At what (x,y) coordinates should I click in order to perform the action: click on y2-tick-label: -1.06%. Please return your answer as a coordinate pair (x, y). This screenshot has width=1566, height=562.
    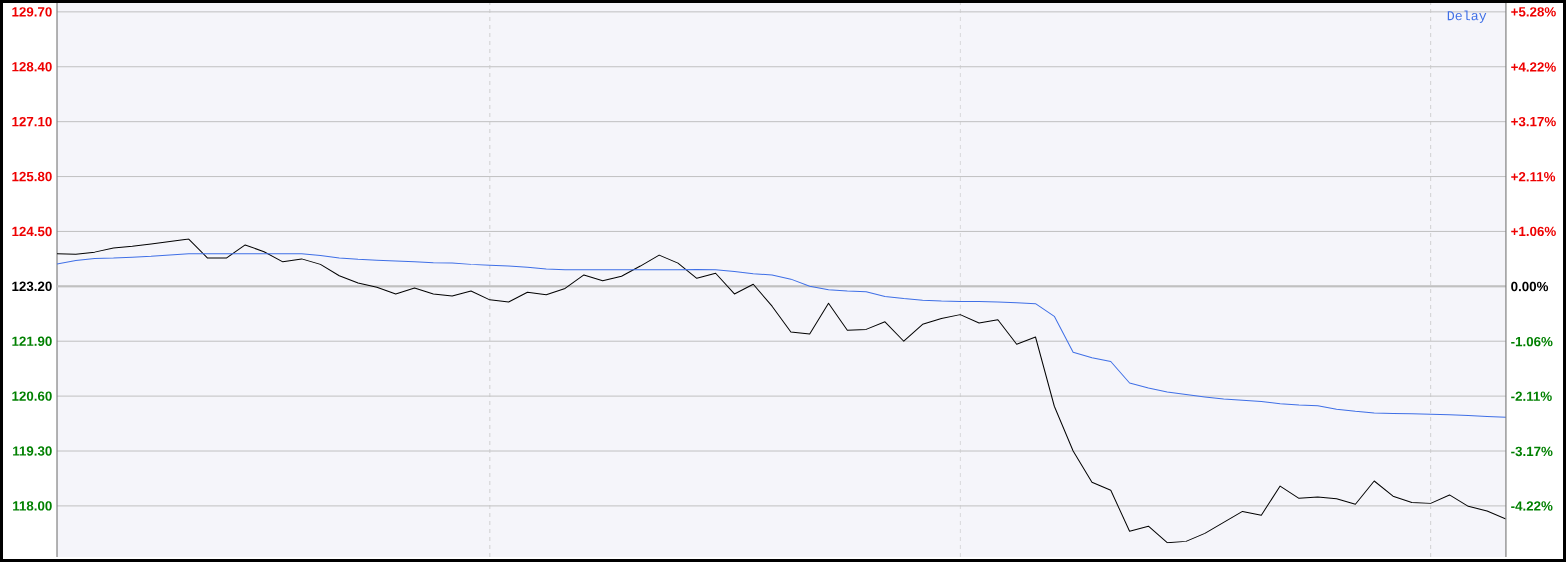
    Looking at the image, I should click on (1532, 341).